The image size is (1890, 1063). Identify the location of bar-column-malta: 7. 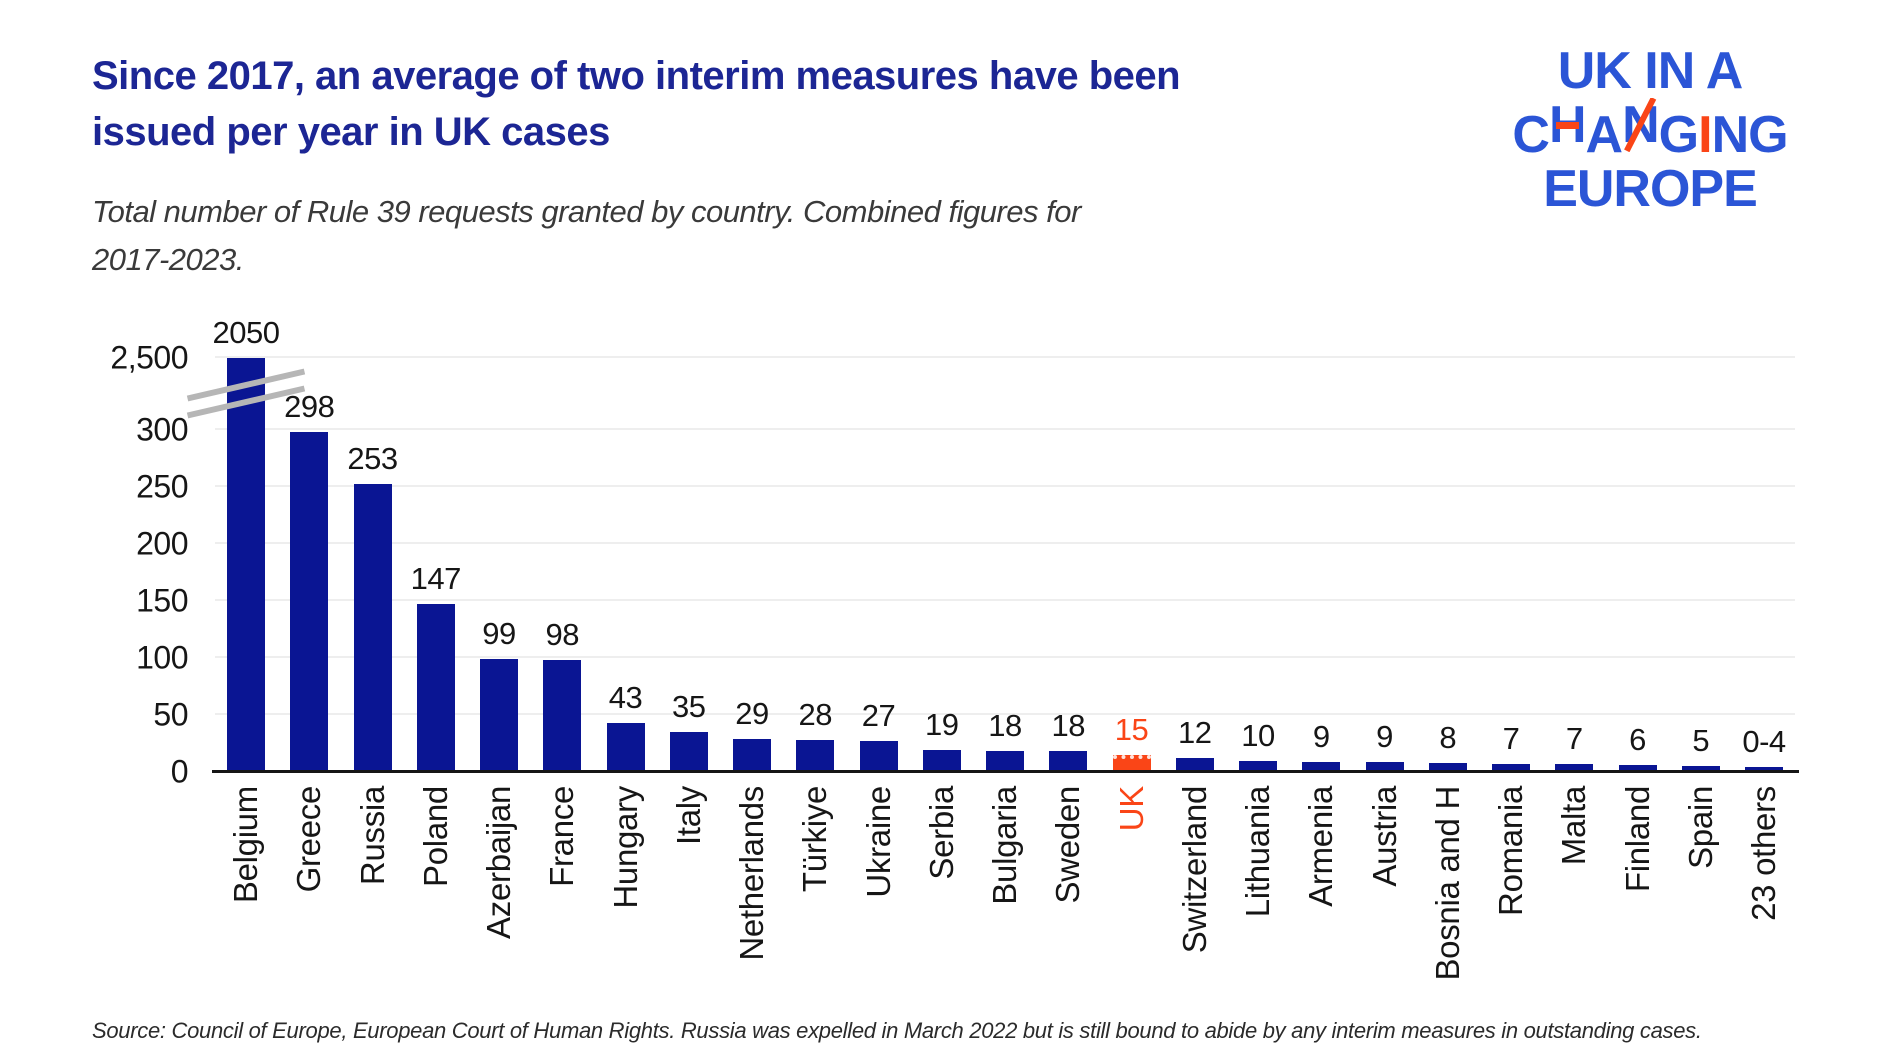
(1574, 565).